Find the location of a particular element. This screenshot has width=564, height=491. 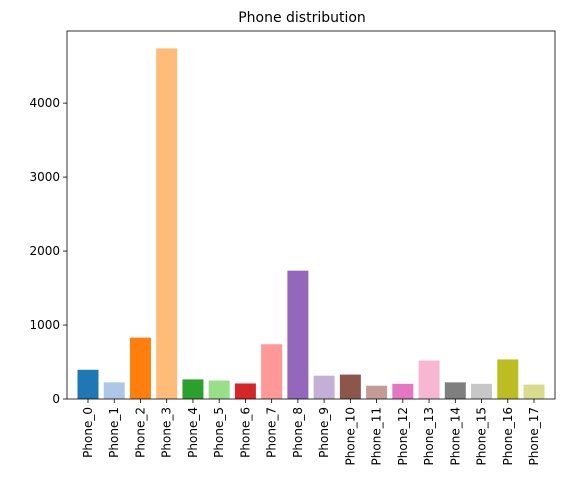

x-tick-label: Phone_8 is located at coordinates (298, 432).